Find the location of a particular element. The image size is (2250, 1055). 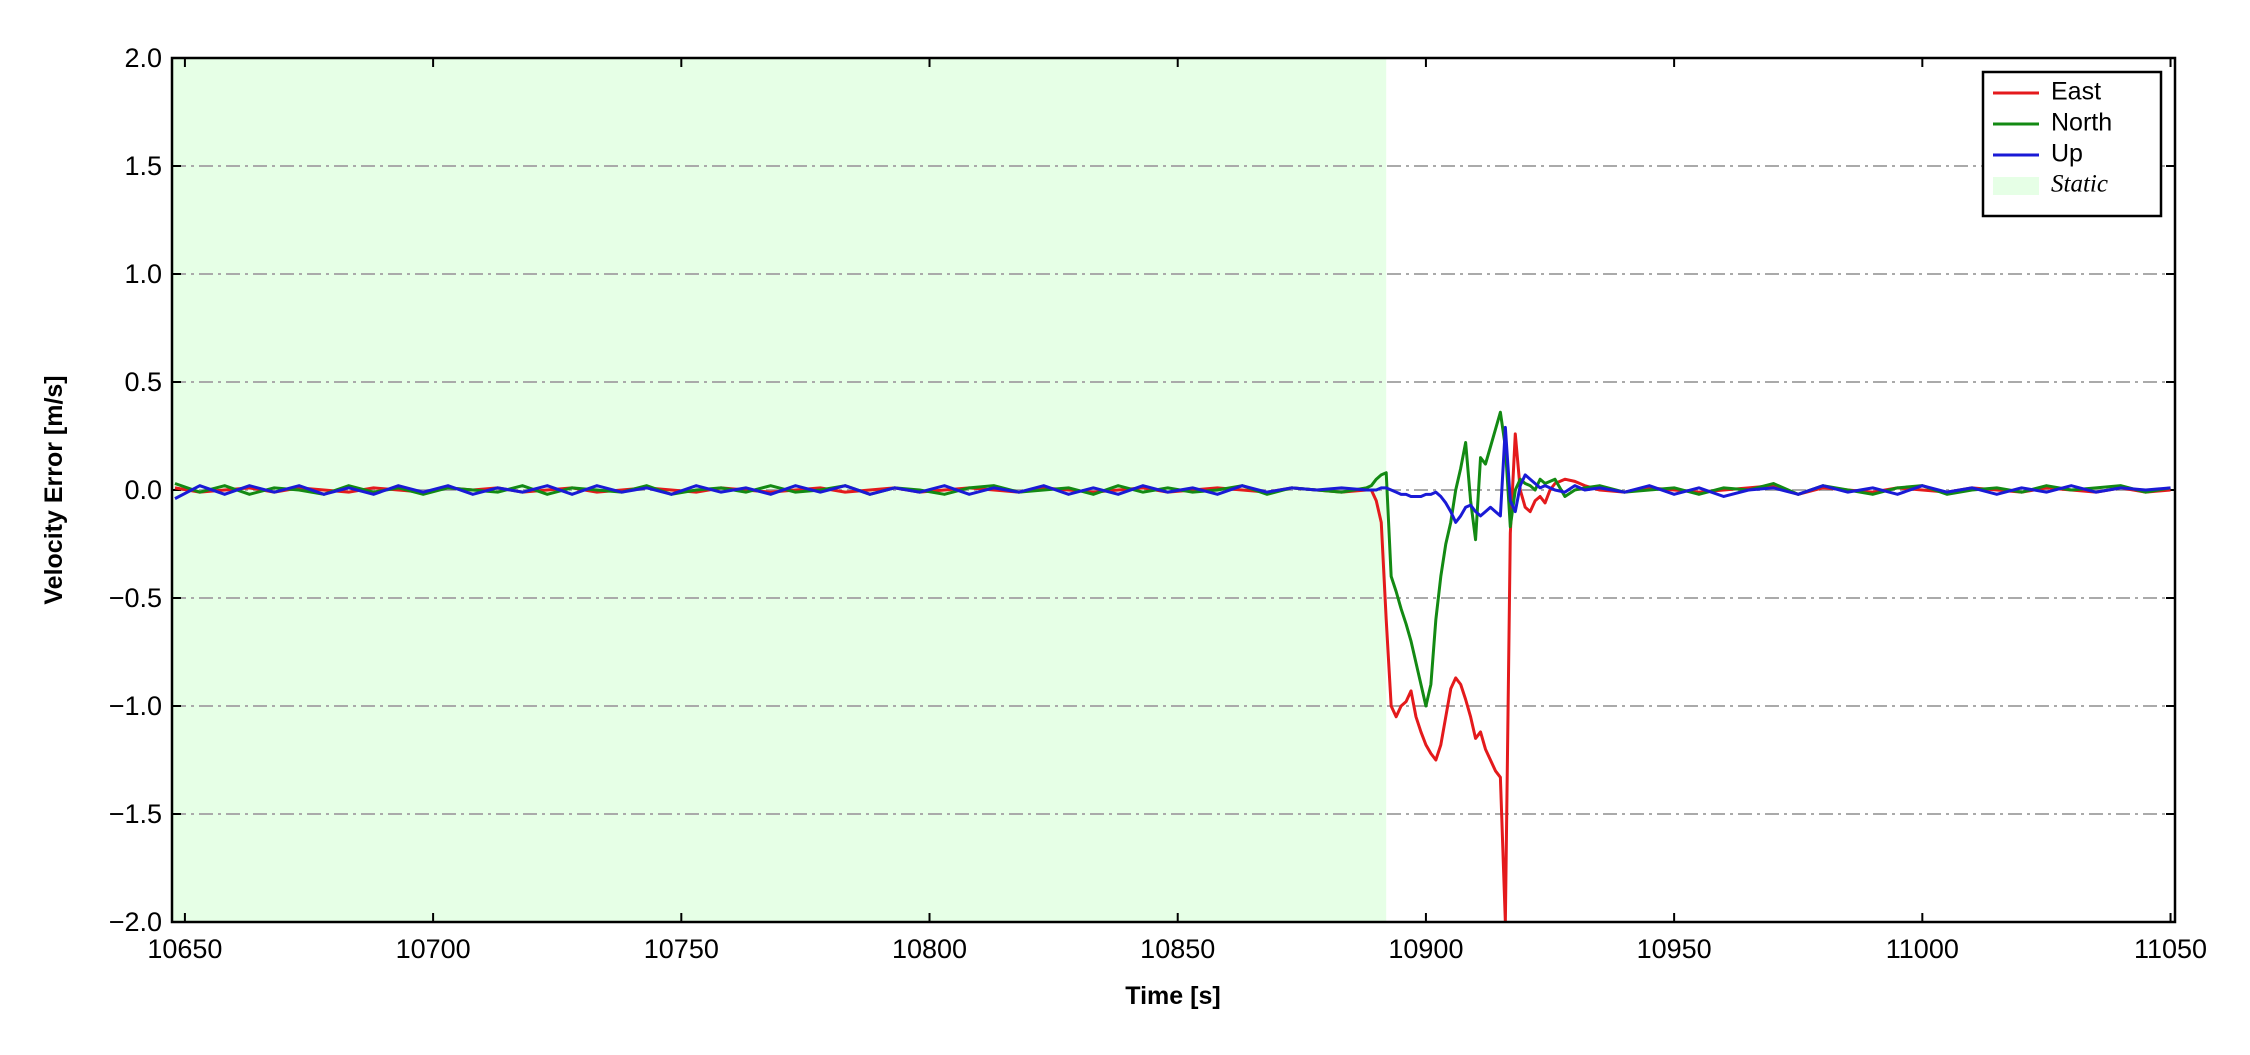

x-tick-label: 10700 is located at coordinates (433, 949).